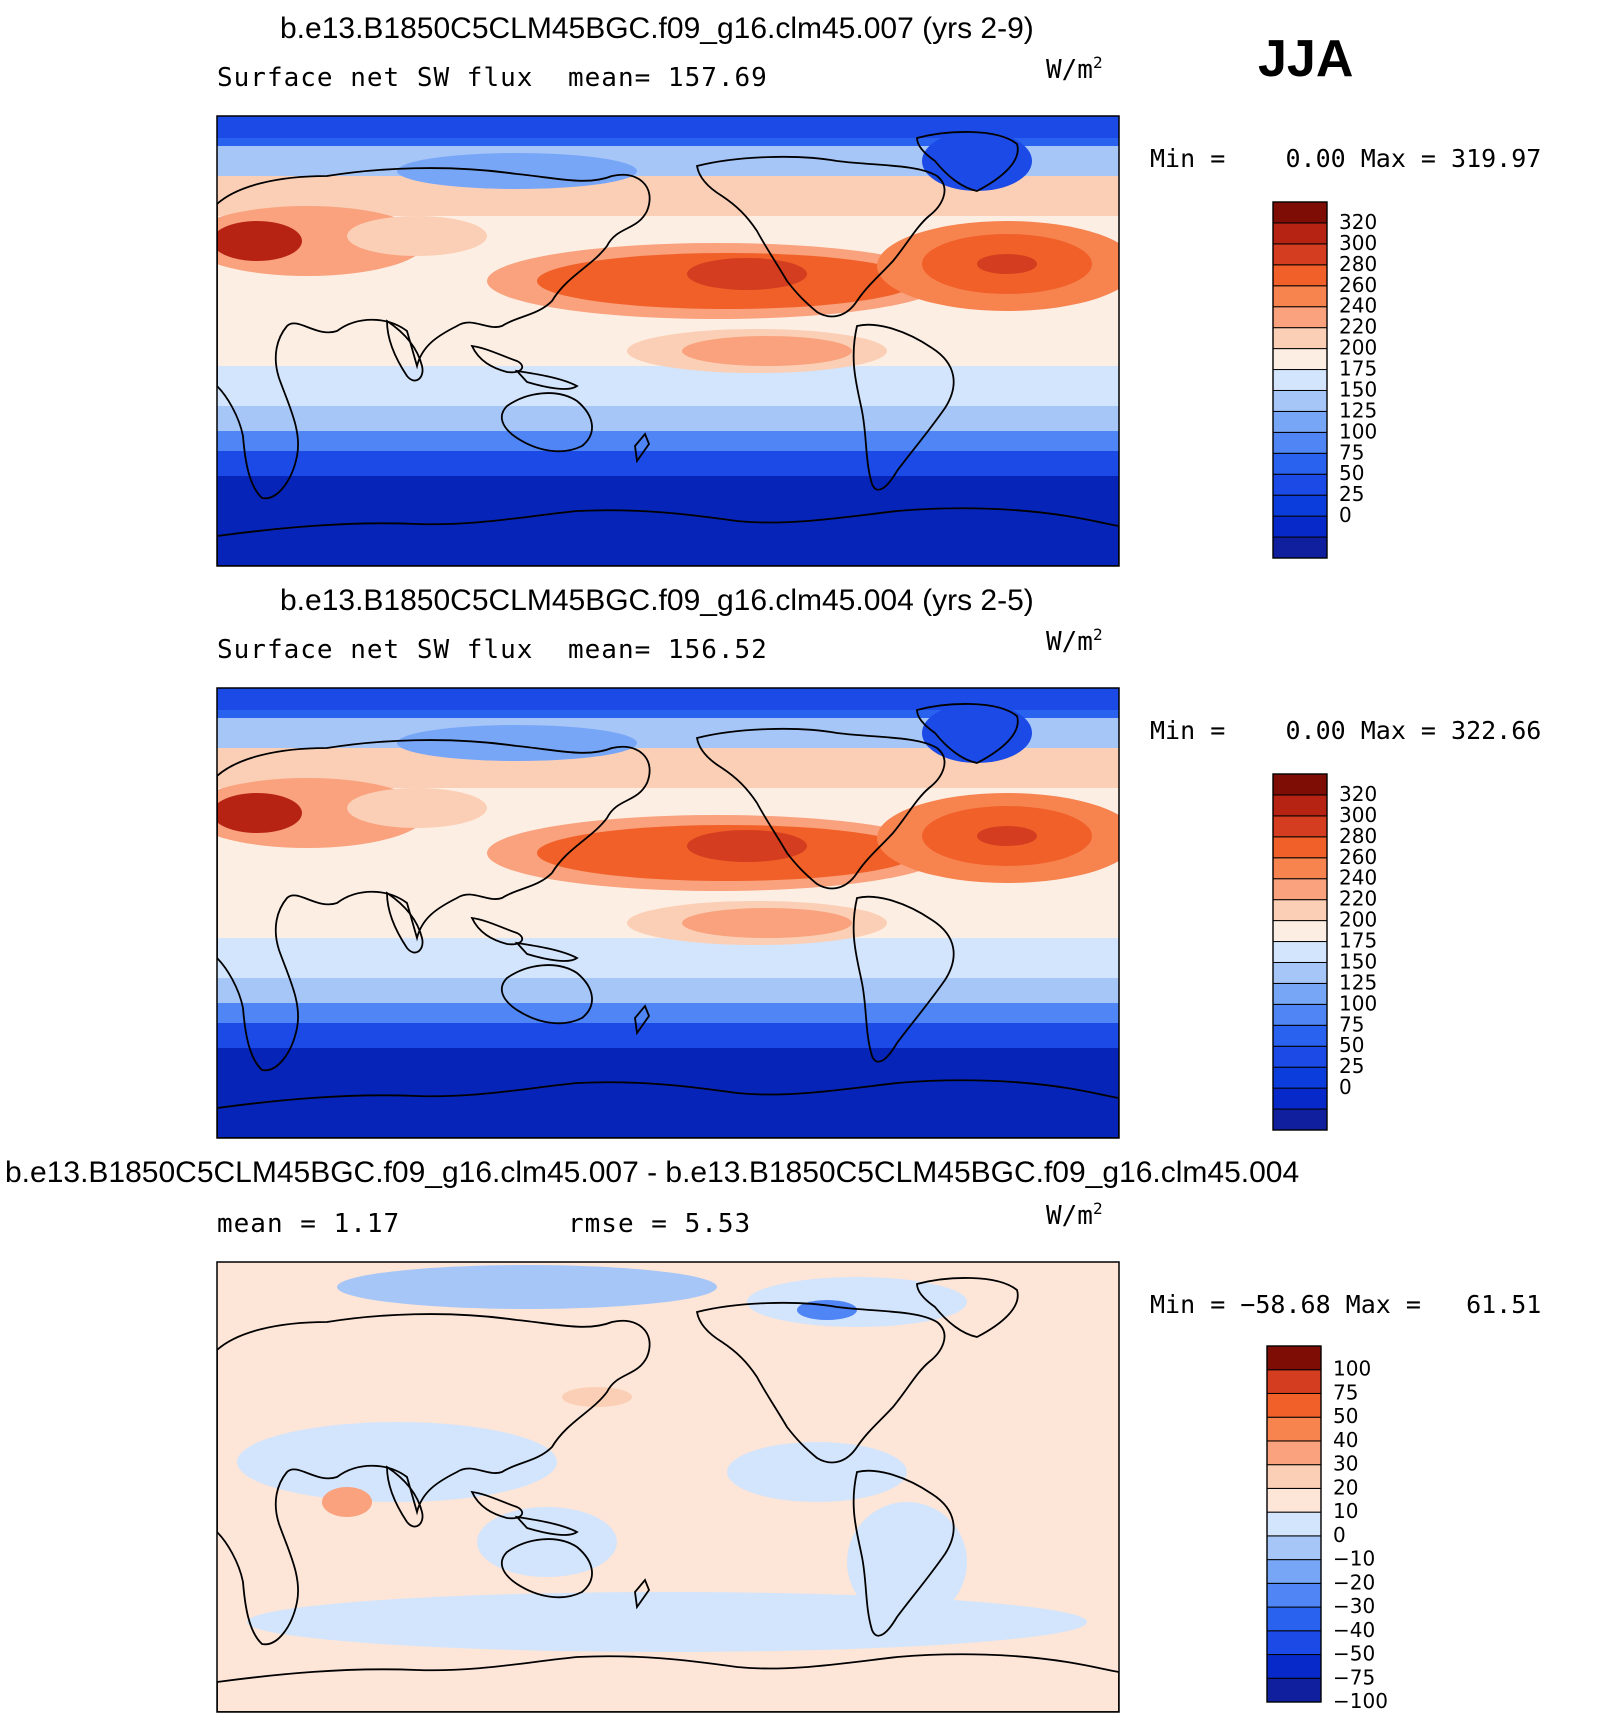 Image resolution: width=1610 pixels, height=1719 pixels. What do you see at coordinates (1345, 1511) in the screenshot?
I see `colorbar-tick-label: 10` at bounding box center [1345, 1511].